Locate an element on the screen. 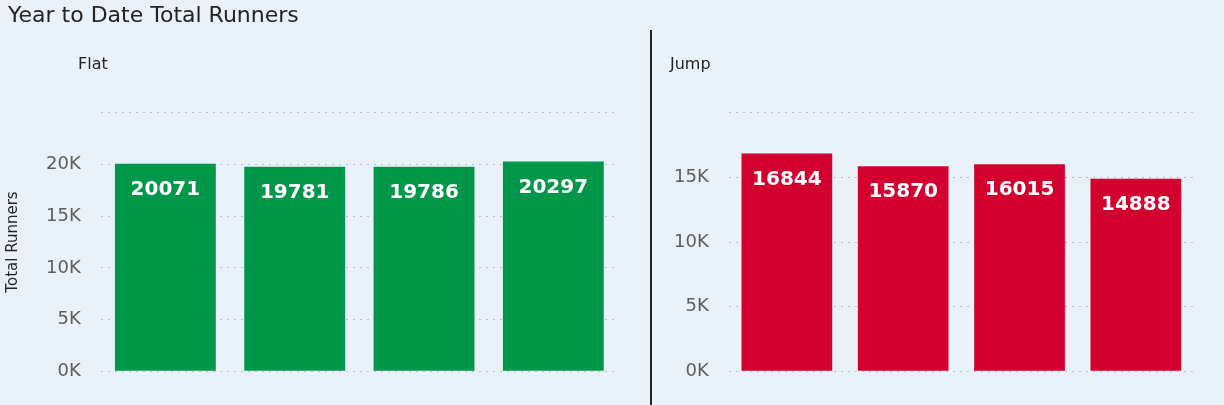  data-label: 15870 is located at coordinates (903, 190).